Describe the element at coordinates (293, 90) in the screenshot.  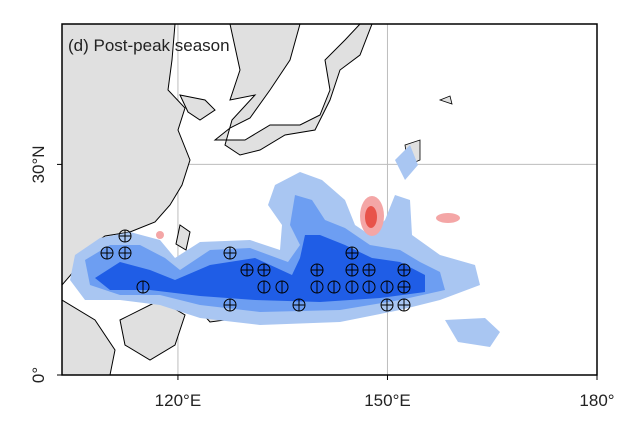
I see `japan` at that location.